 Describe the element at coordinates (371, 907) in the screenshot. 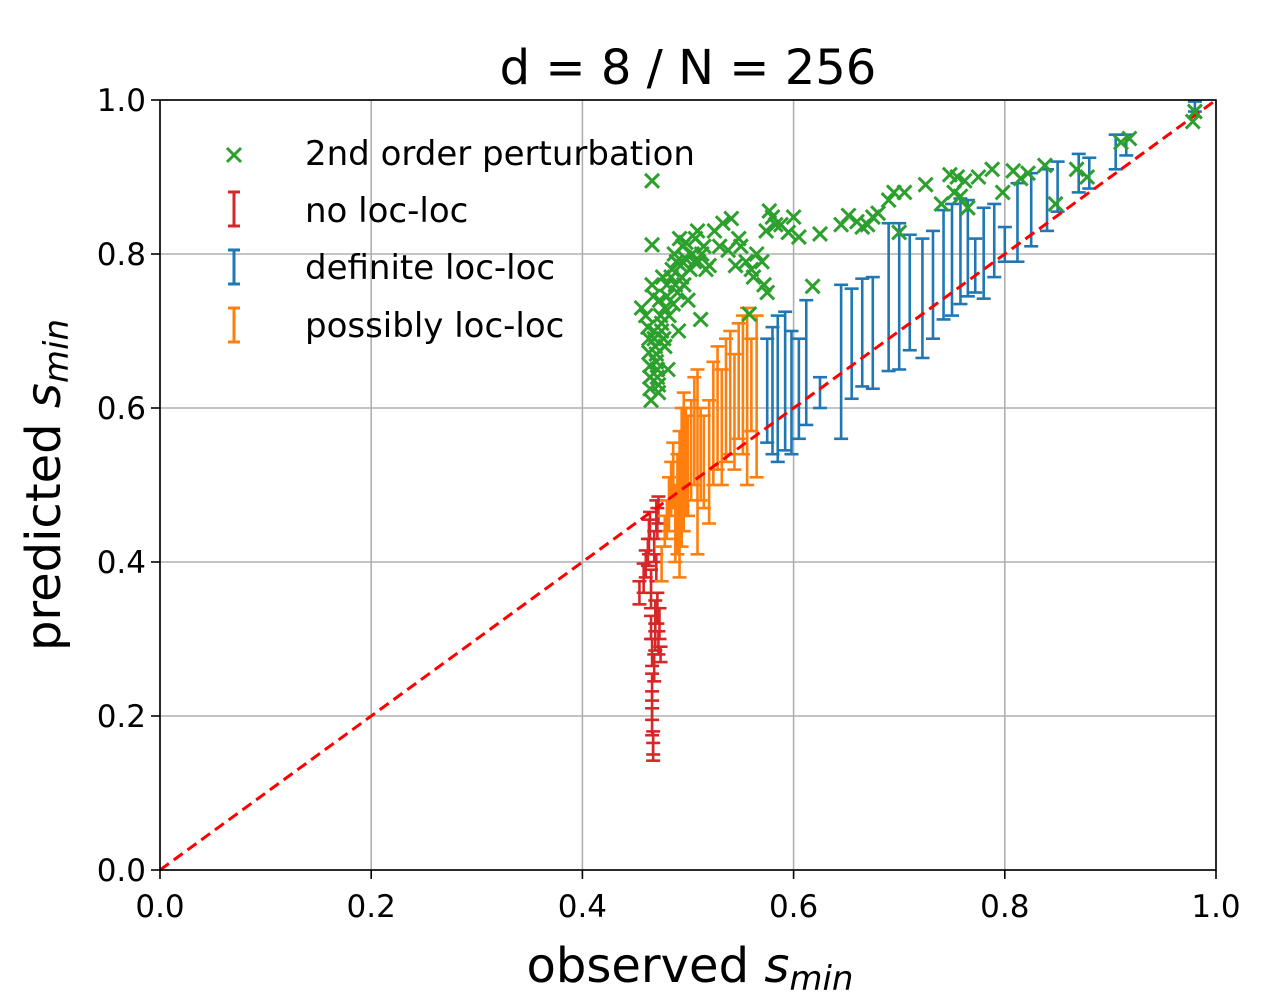

I see `x-tick-label: 0.2` at that location.